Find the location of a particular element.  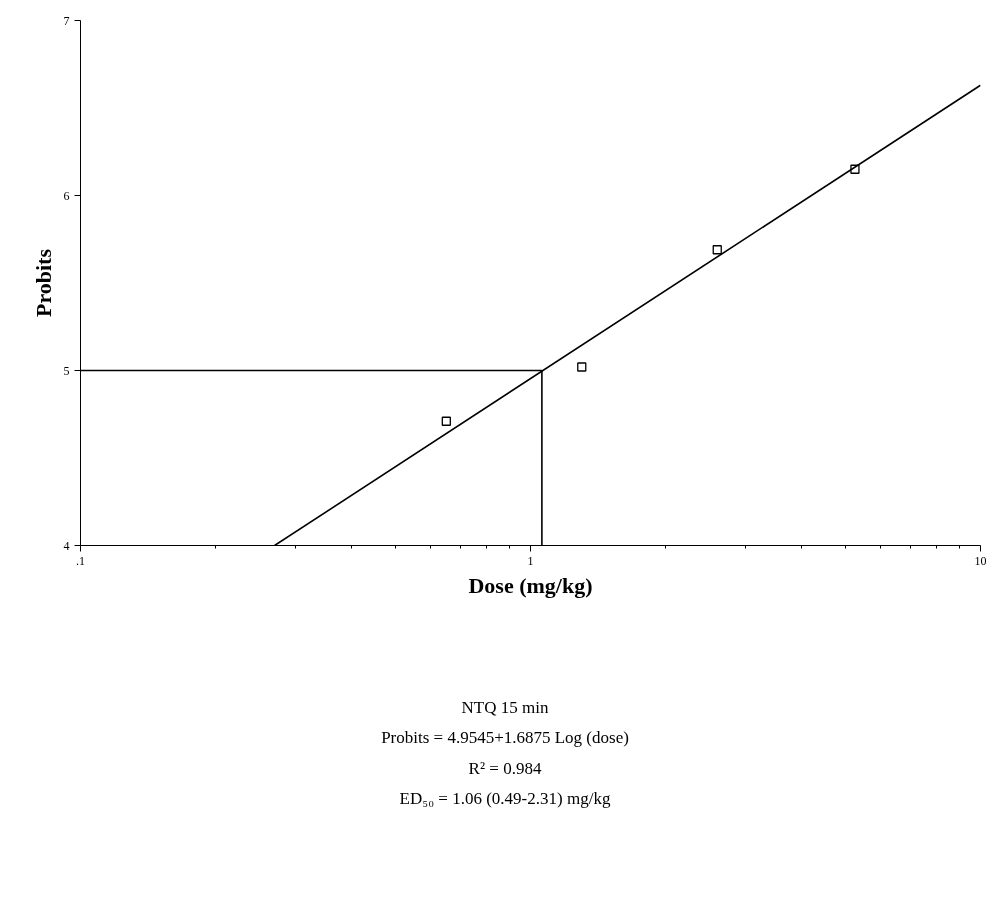

x-axis-title: Dose (mg/kg) is located at coordinates (530, 585).